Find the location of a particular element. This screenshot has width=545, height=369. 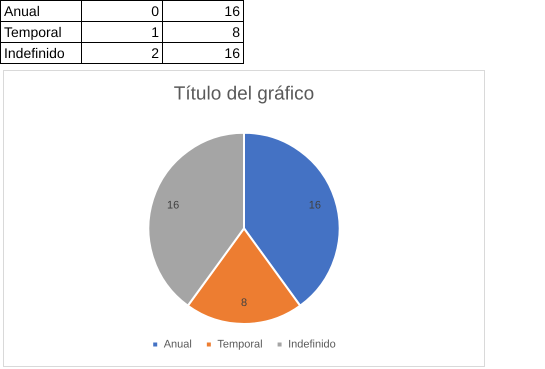

data-label: 8 is located at coordinates (244, 303).